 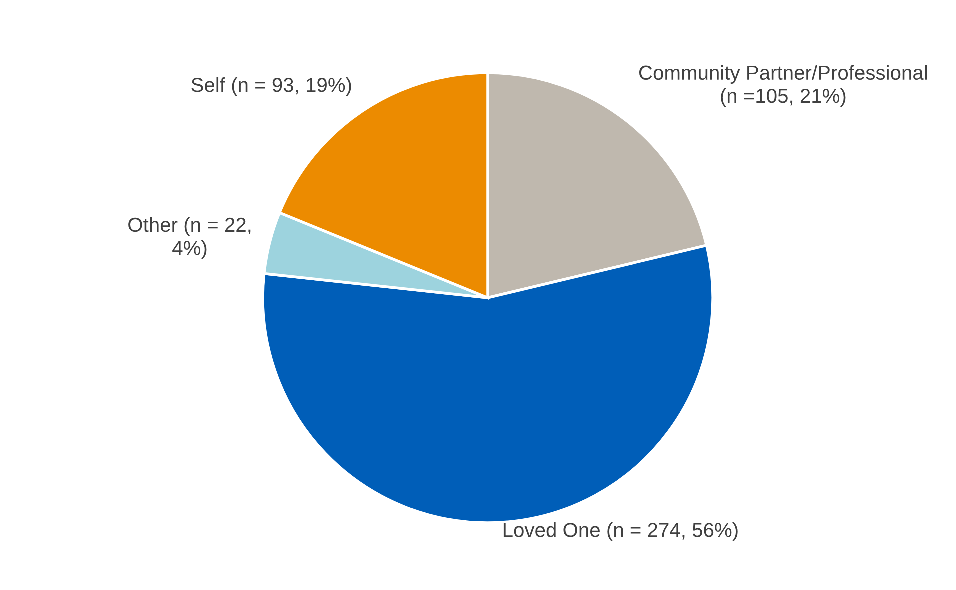 What do you see at coordinates (621, 532) in the screenshot?
I see `slice-label: Loved One (n = 274, 56%)` at bounding box center [621, 532].